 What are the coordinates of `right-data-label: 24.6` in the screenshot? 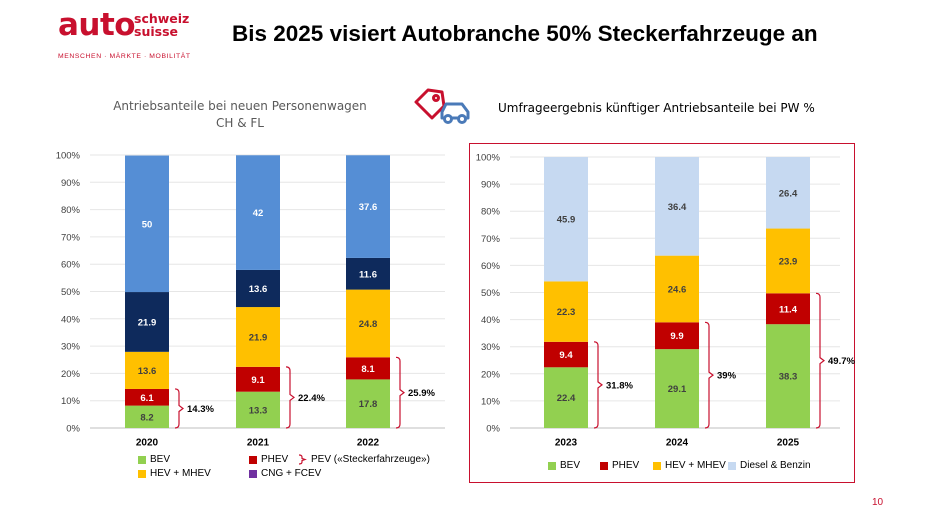 It's located at (677, 289).